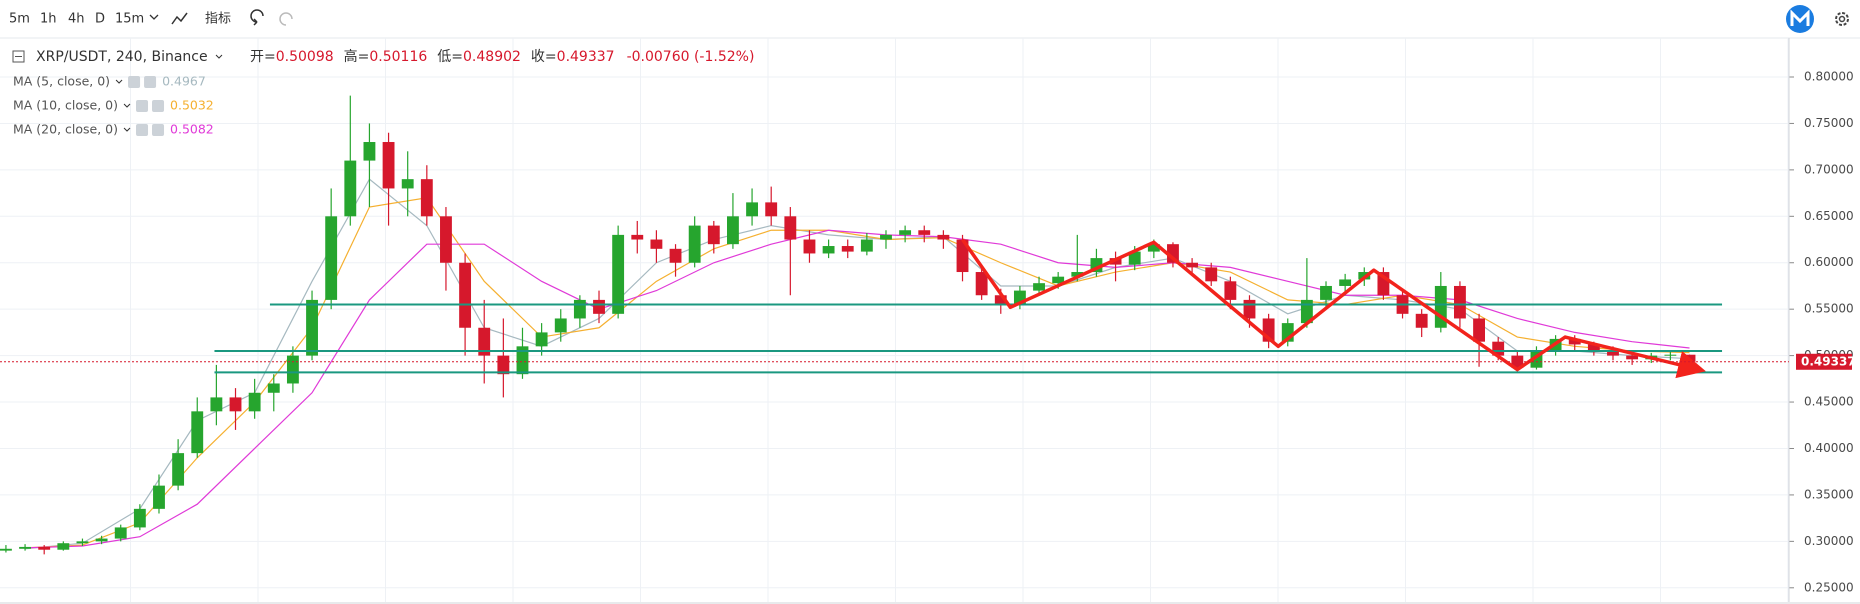  What do you see at coordinates (19, 19) in the screenshot?
I see `interval-button: 5m` at bounding box center [19, 19].